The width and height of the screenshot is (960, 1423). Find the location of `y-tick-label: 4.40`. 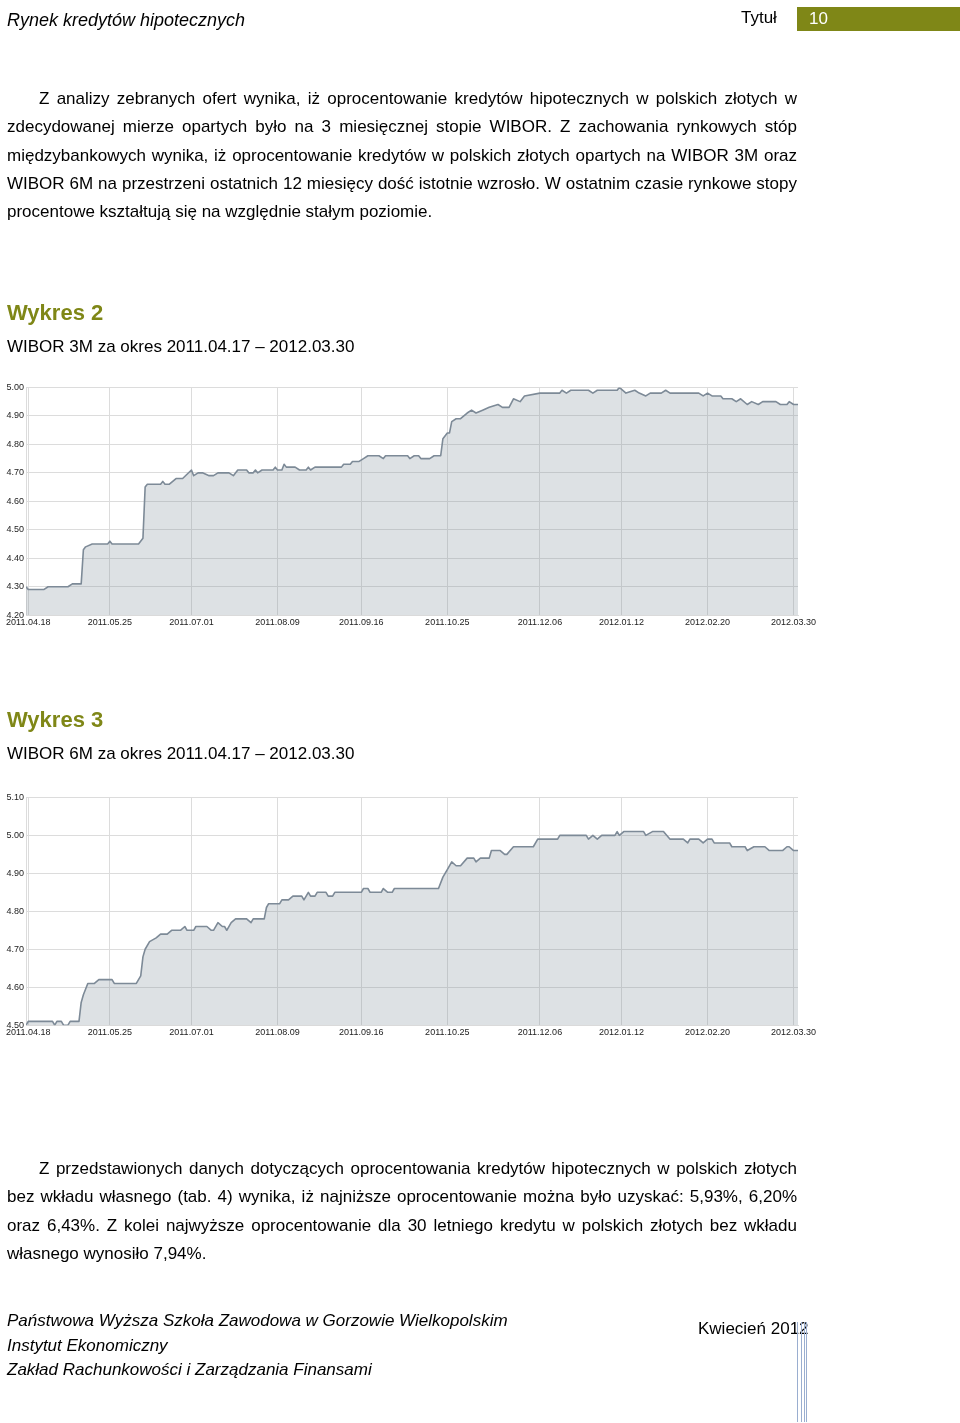

y-tick-label: 4.40 is located at coordinates (15, 557).